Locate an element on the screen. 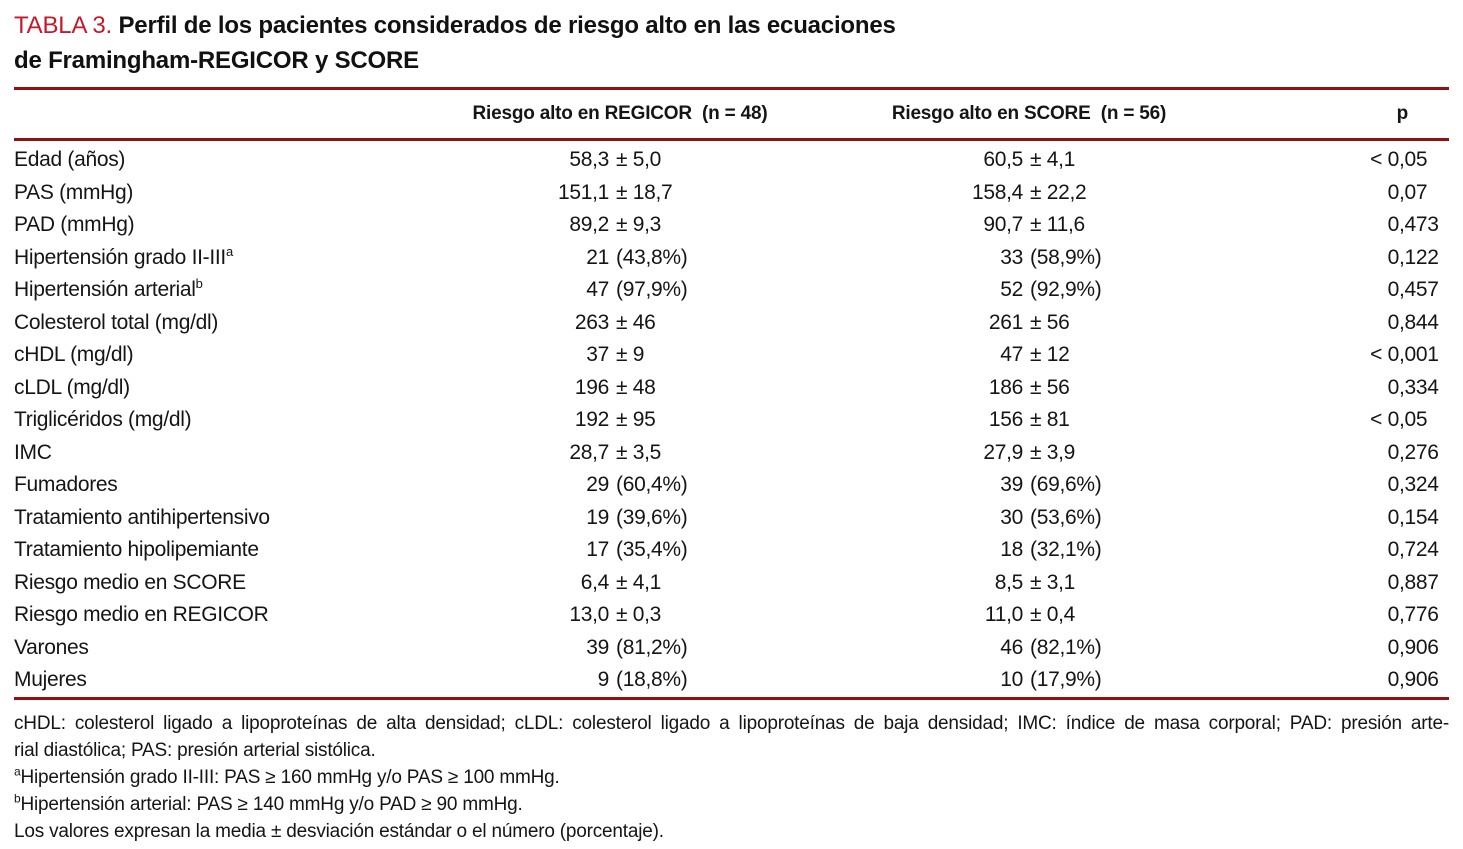 The height and width of the screenshot is (849, 1463). footnote-b-marker: b is located at coordinates (17, 798).